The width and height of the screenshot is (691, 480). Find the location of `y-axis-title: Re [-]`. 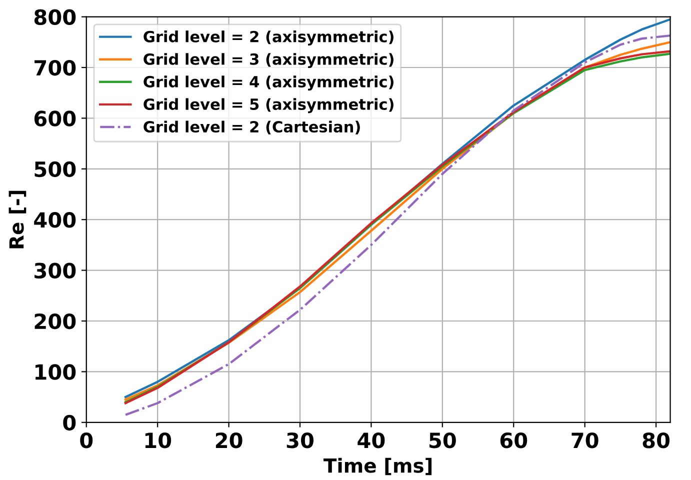

y-axis-title: Re [-] is located at coordinates (17, 219).